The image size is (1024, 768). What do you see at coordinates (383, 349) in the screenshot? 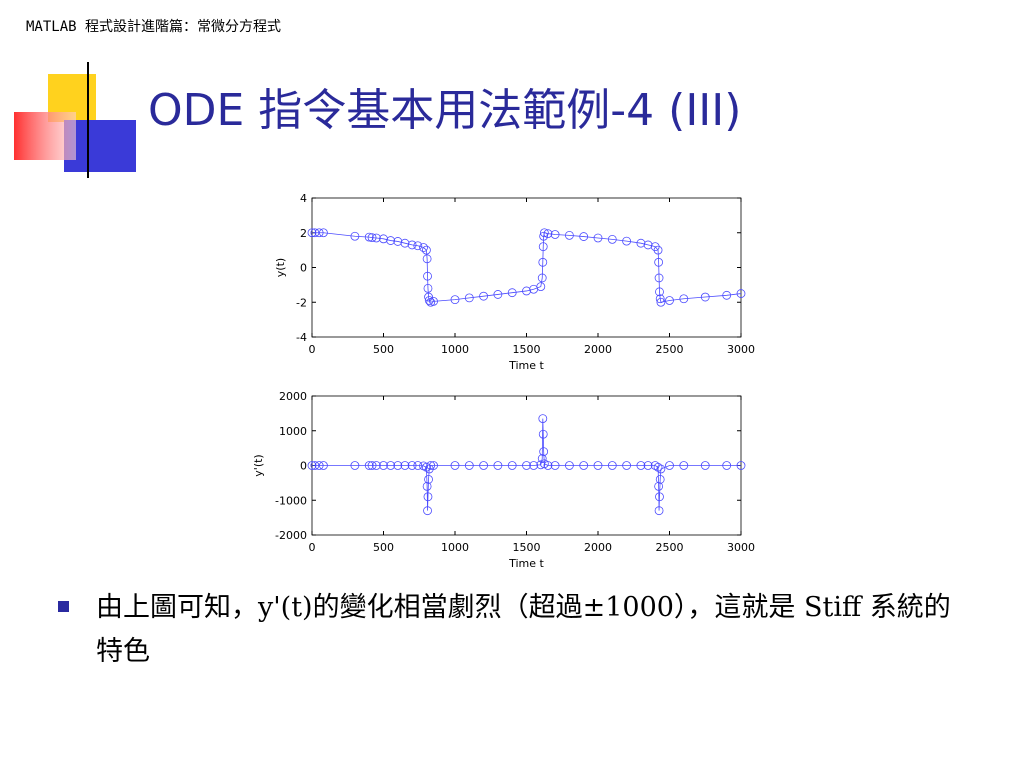
I see `x-tick-label: 500` at bounding box center [383, 349].